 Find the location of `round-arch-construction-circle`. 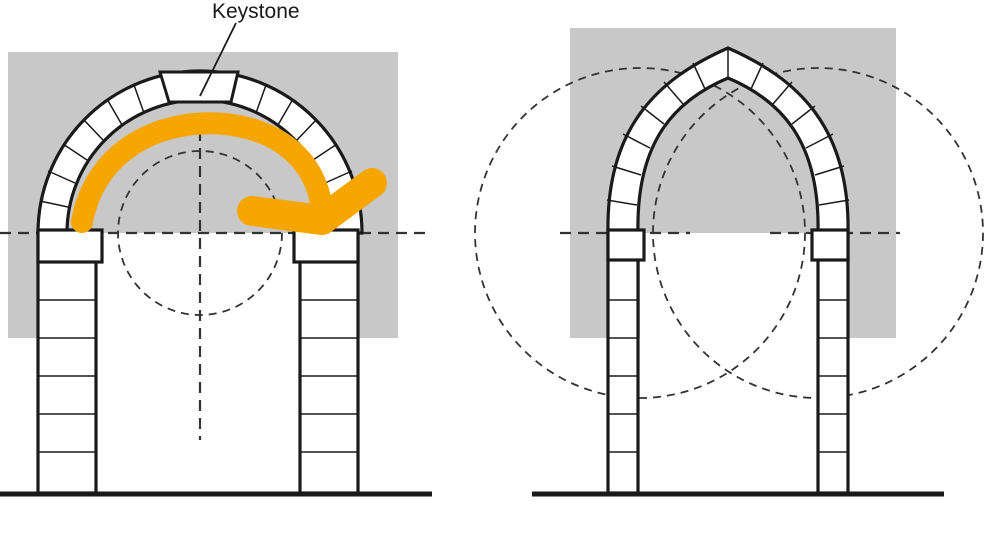

round-arch-construction-circle is located at coordinates (200, 233).